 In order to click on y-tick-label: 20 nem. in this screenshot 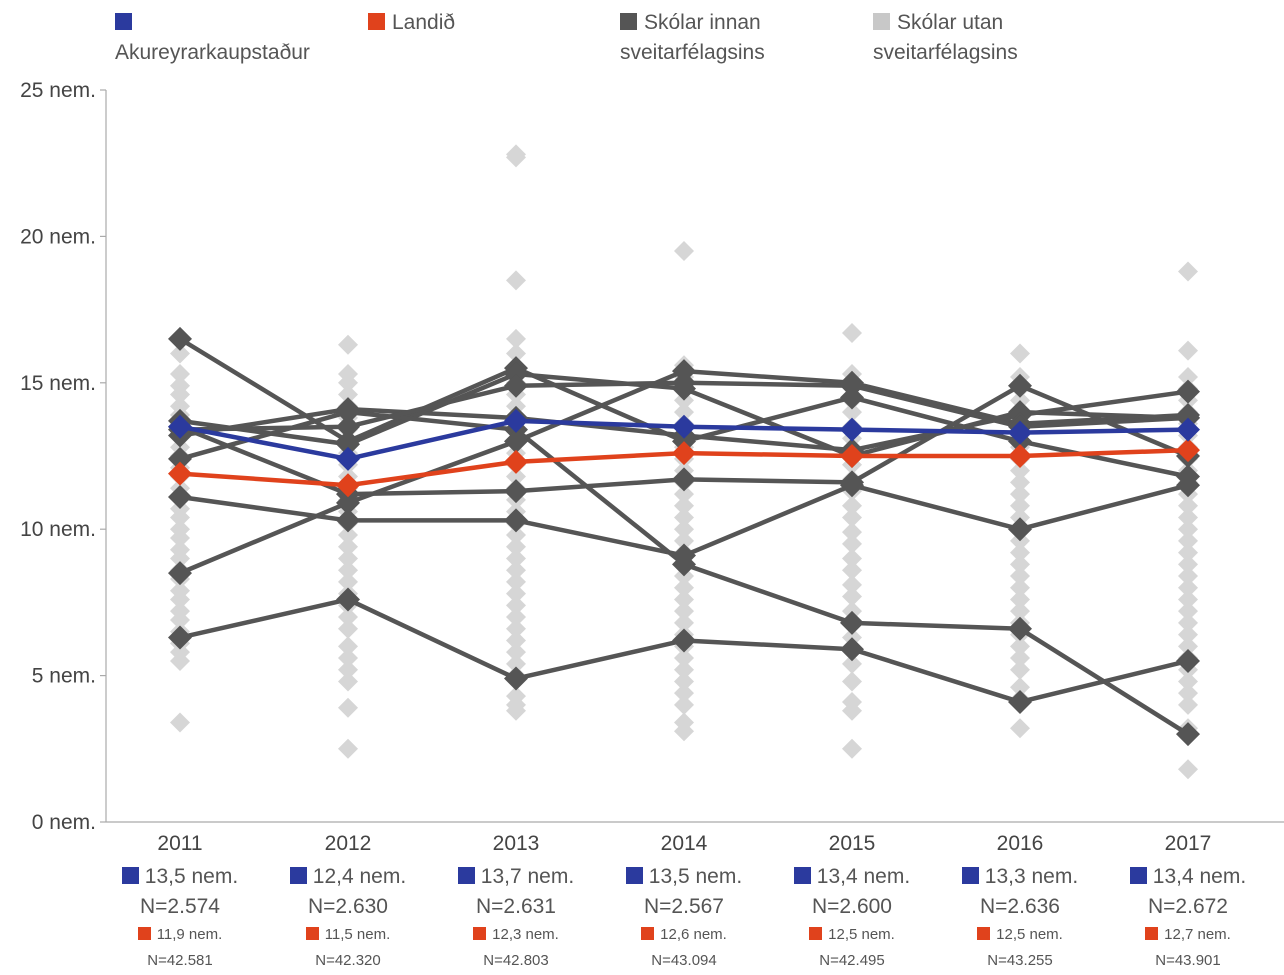, I will do `click(58, 236)`.